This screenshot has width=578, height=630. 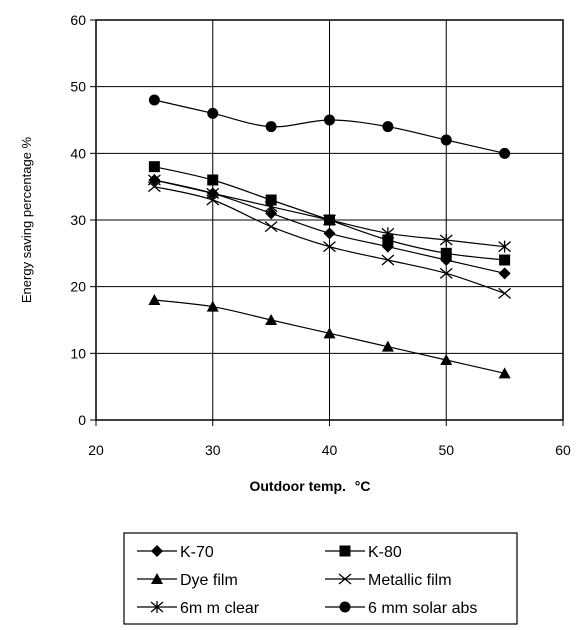 What do you see at coordinates (209, 580) in the screenshot?
I see `legend-label: Dye film` at bounding box center [209, 580].